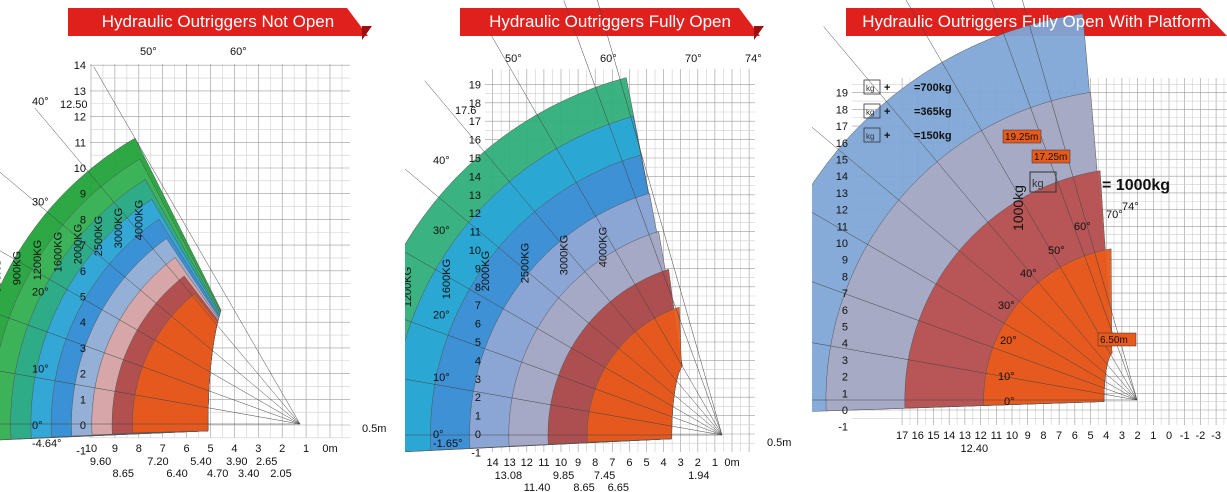 This screenshot has height=492, width=1227. Describe the element at coordinates (845, 328) in the screenshot. I see `y-tick-label: 5` at that location.